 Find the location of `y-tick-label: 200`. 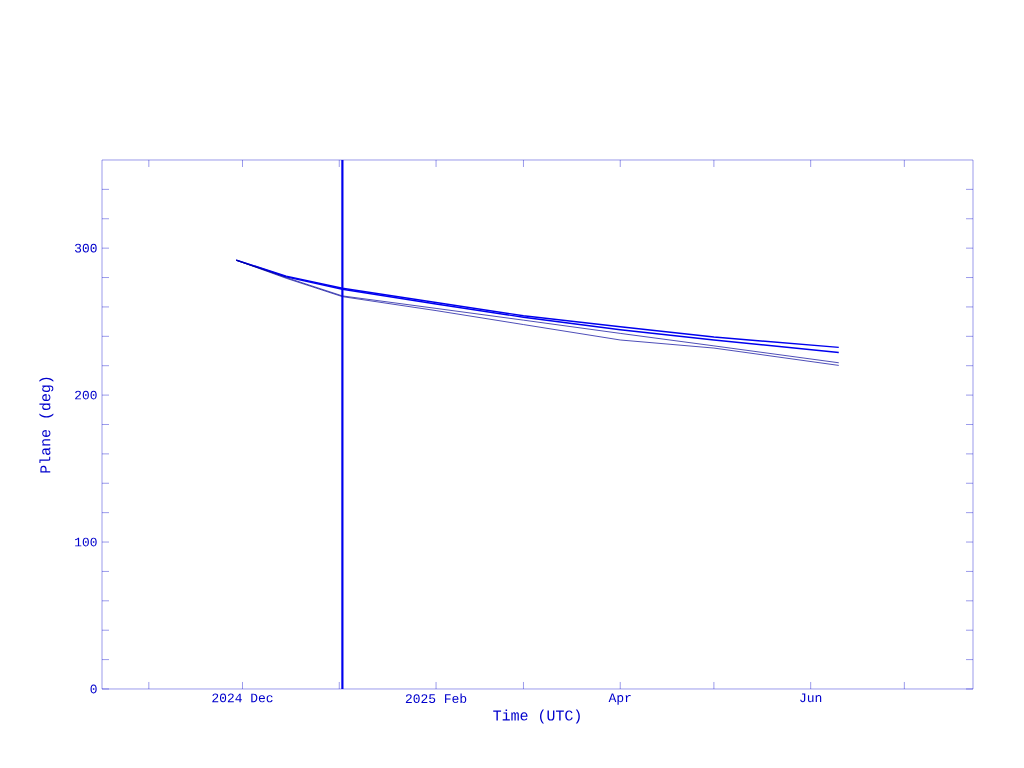

y-tick-label: 200 is located at coordinates (86, 395).